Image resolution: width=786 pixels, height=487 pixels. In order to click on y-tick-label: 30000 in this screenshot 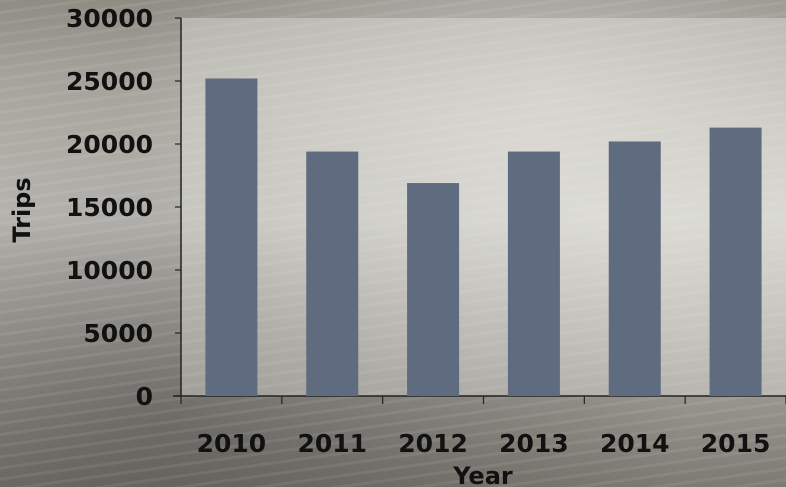, I will do `click(109, 18)`.